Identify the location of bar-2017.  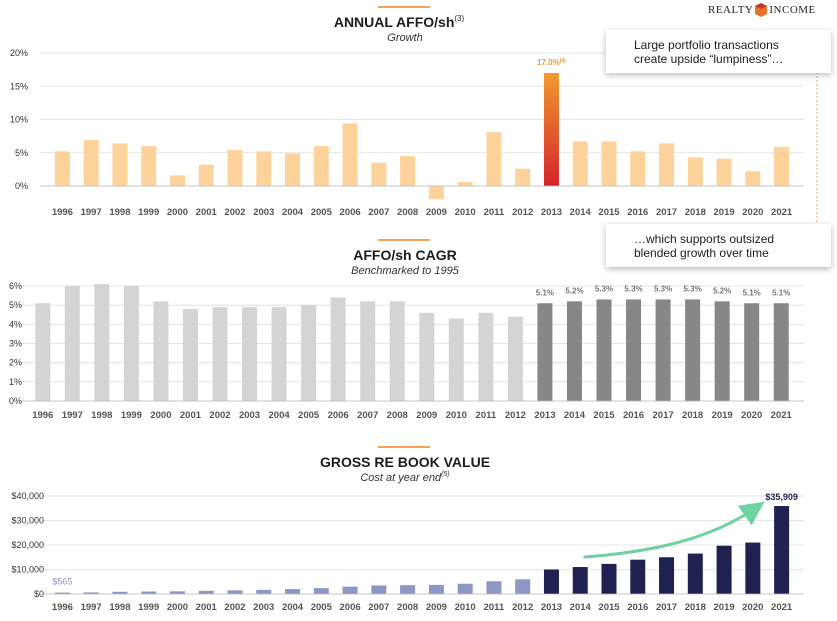
(667, 575).